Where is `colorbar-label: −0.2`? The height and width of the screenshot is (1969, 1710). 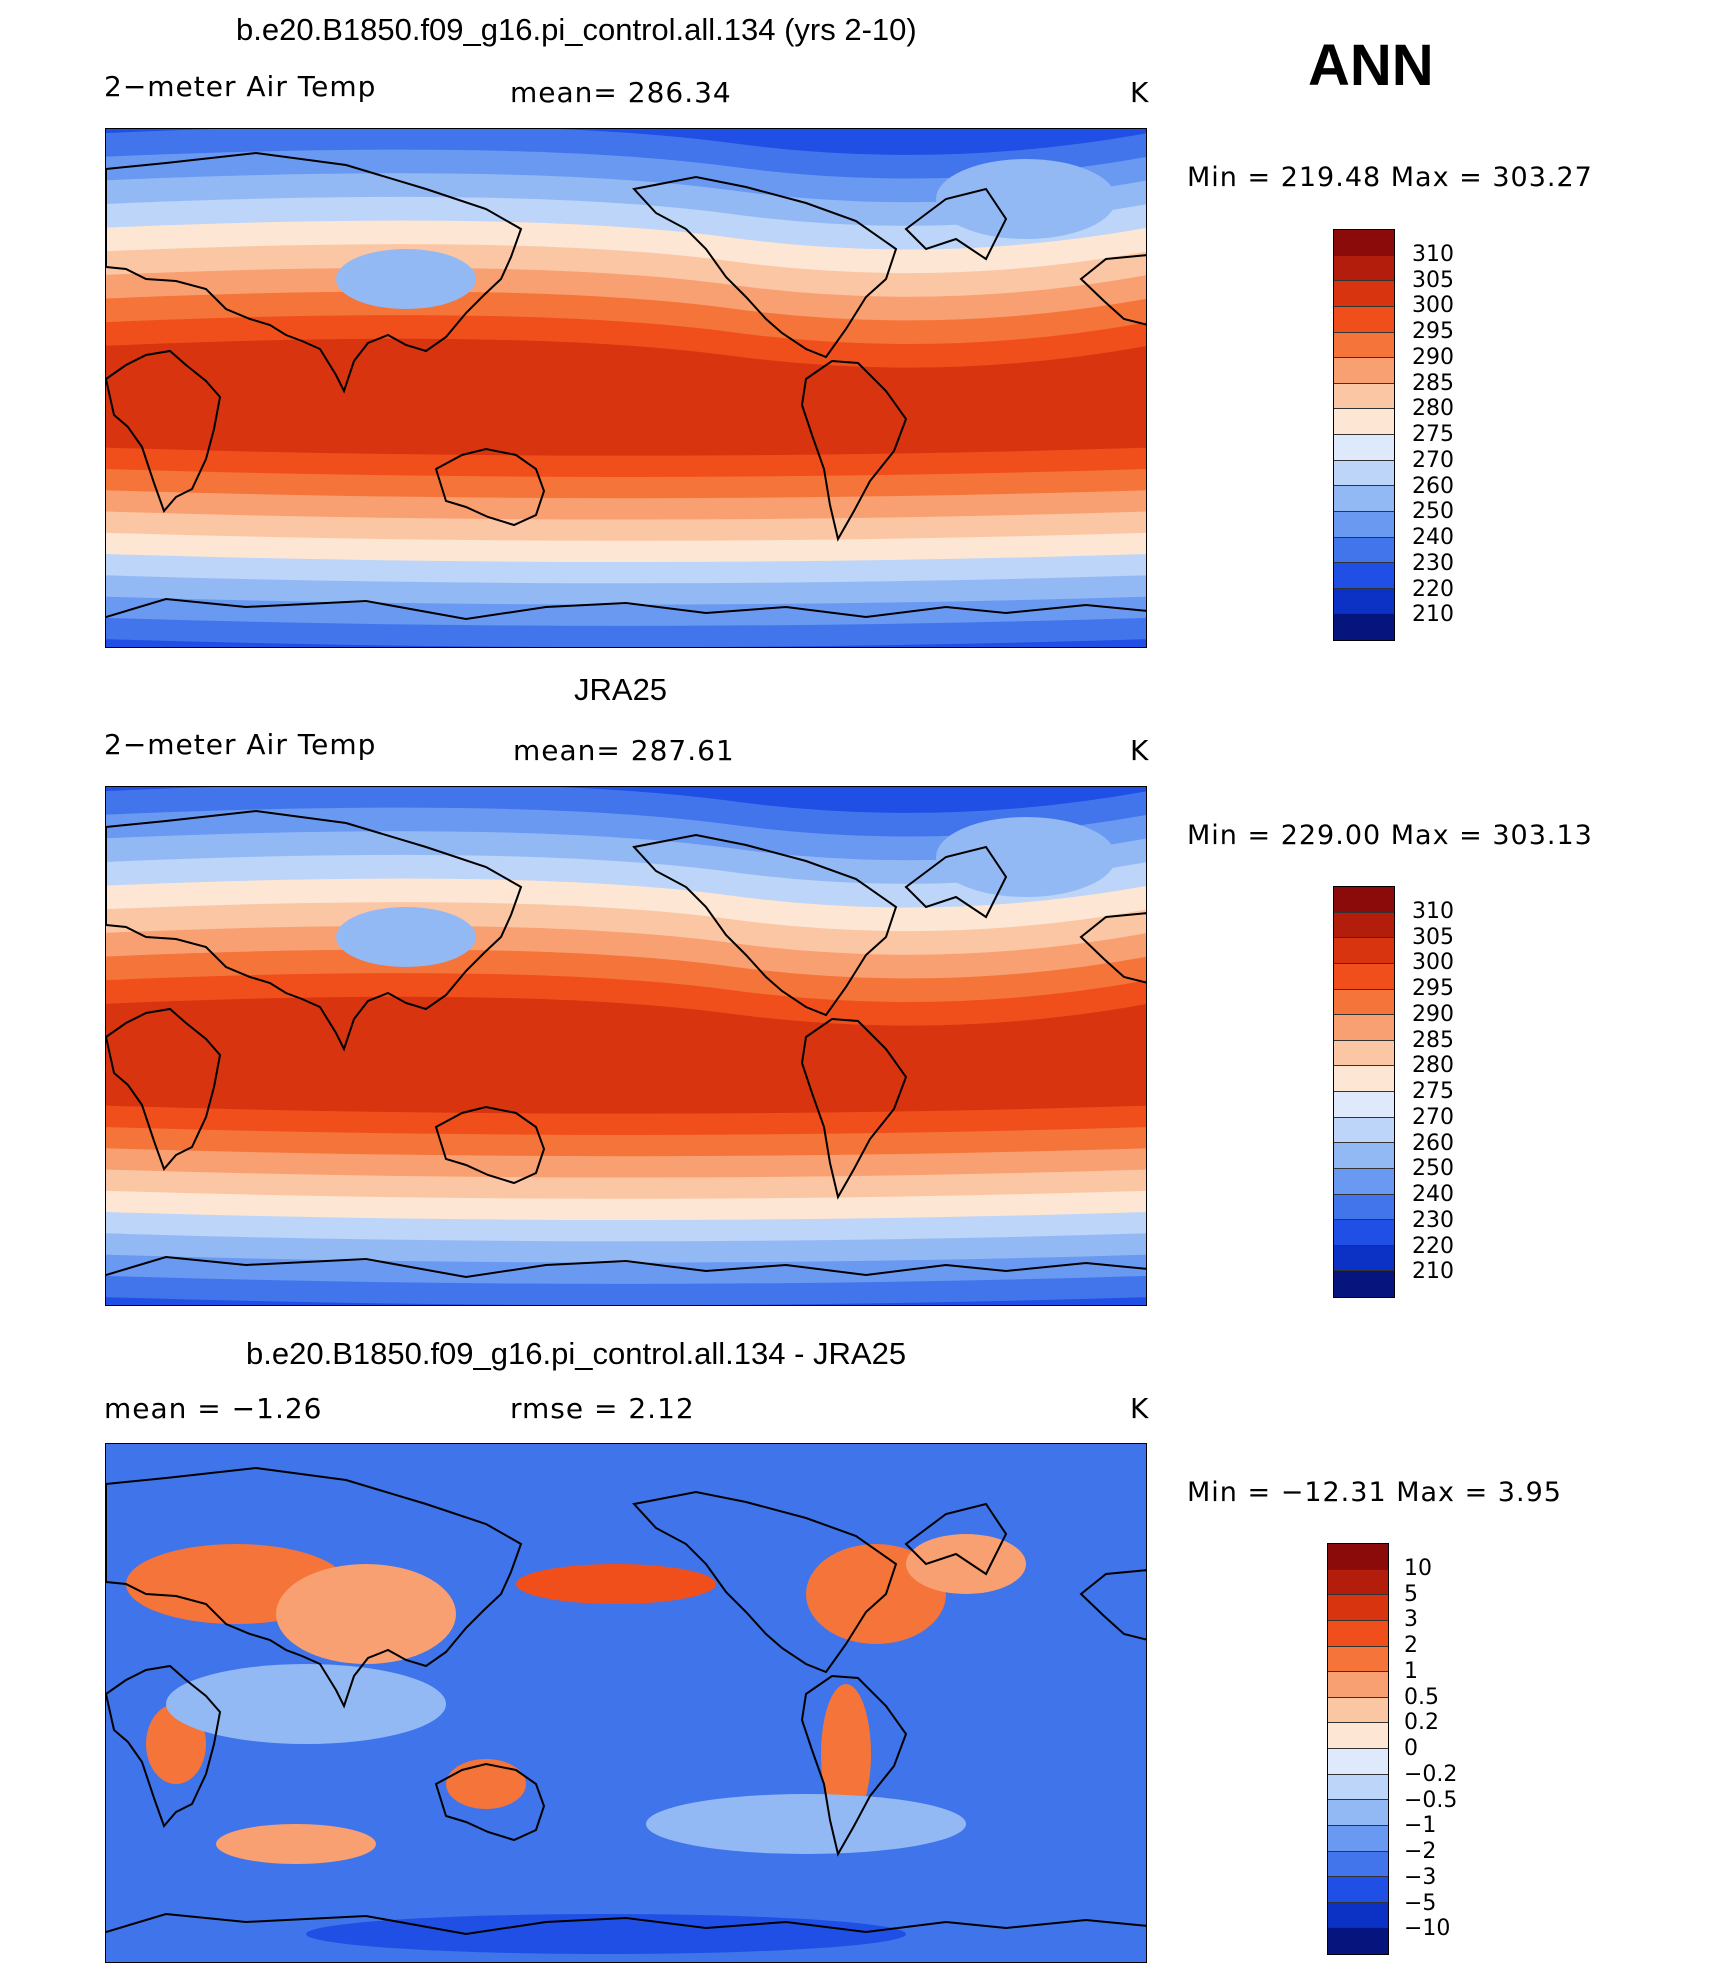 colorbar-label: −0.2 is located at coordinates (1431, 1774).